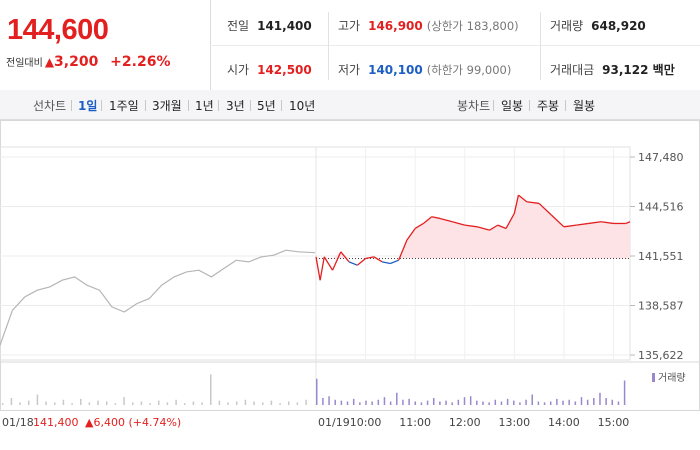 The height and width of the screenshot is (450, 700). Describe the element at coordinates (424, 69) in the screenshot. I see `stat-low: 저가 140,100 (하한가 99,000)` at that location.